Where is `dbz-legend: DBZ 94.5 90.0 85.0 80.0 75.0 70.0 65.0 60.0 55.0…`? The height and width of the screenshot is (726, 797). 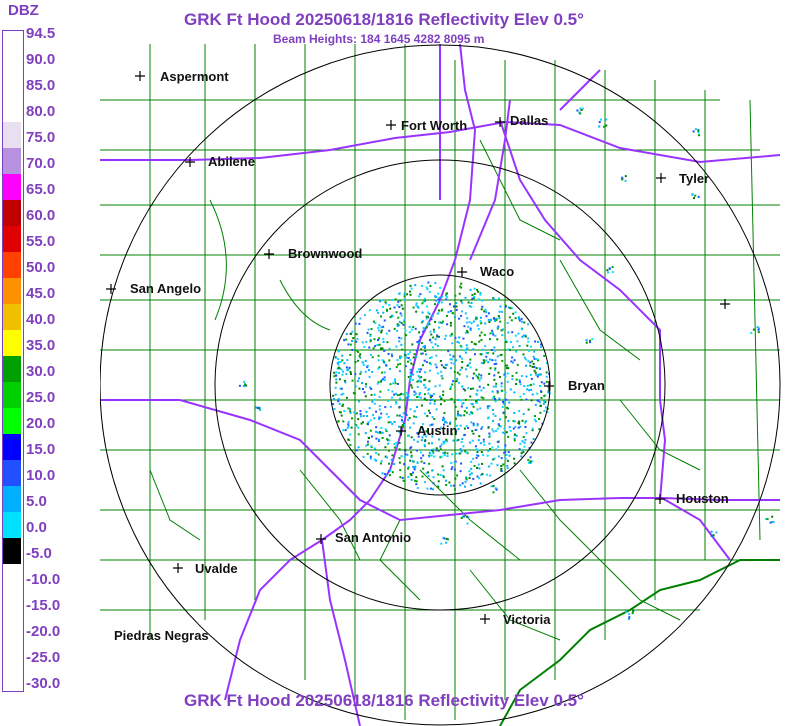
dbz-legend: DBZ 94.5 90.0 85.0 80.0 75.0 70.0 65.0 60.0 55.0… is located at coordinates (50, 363).